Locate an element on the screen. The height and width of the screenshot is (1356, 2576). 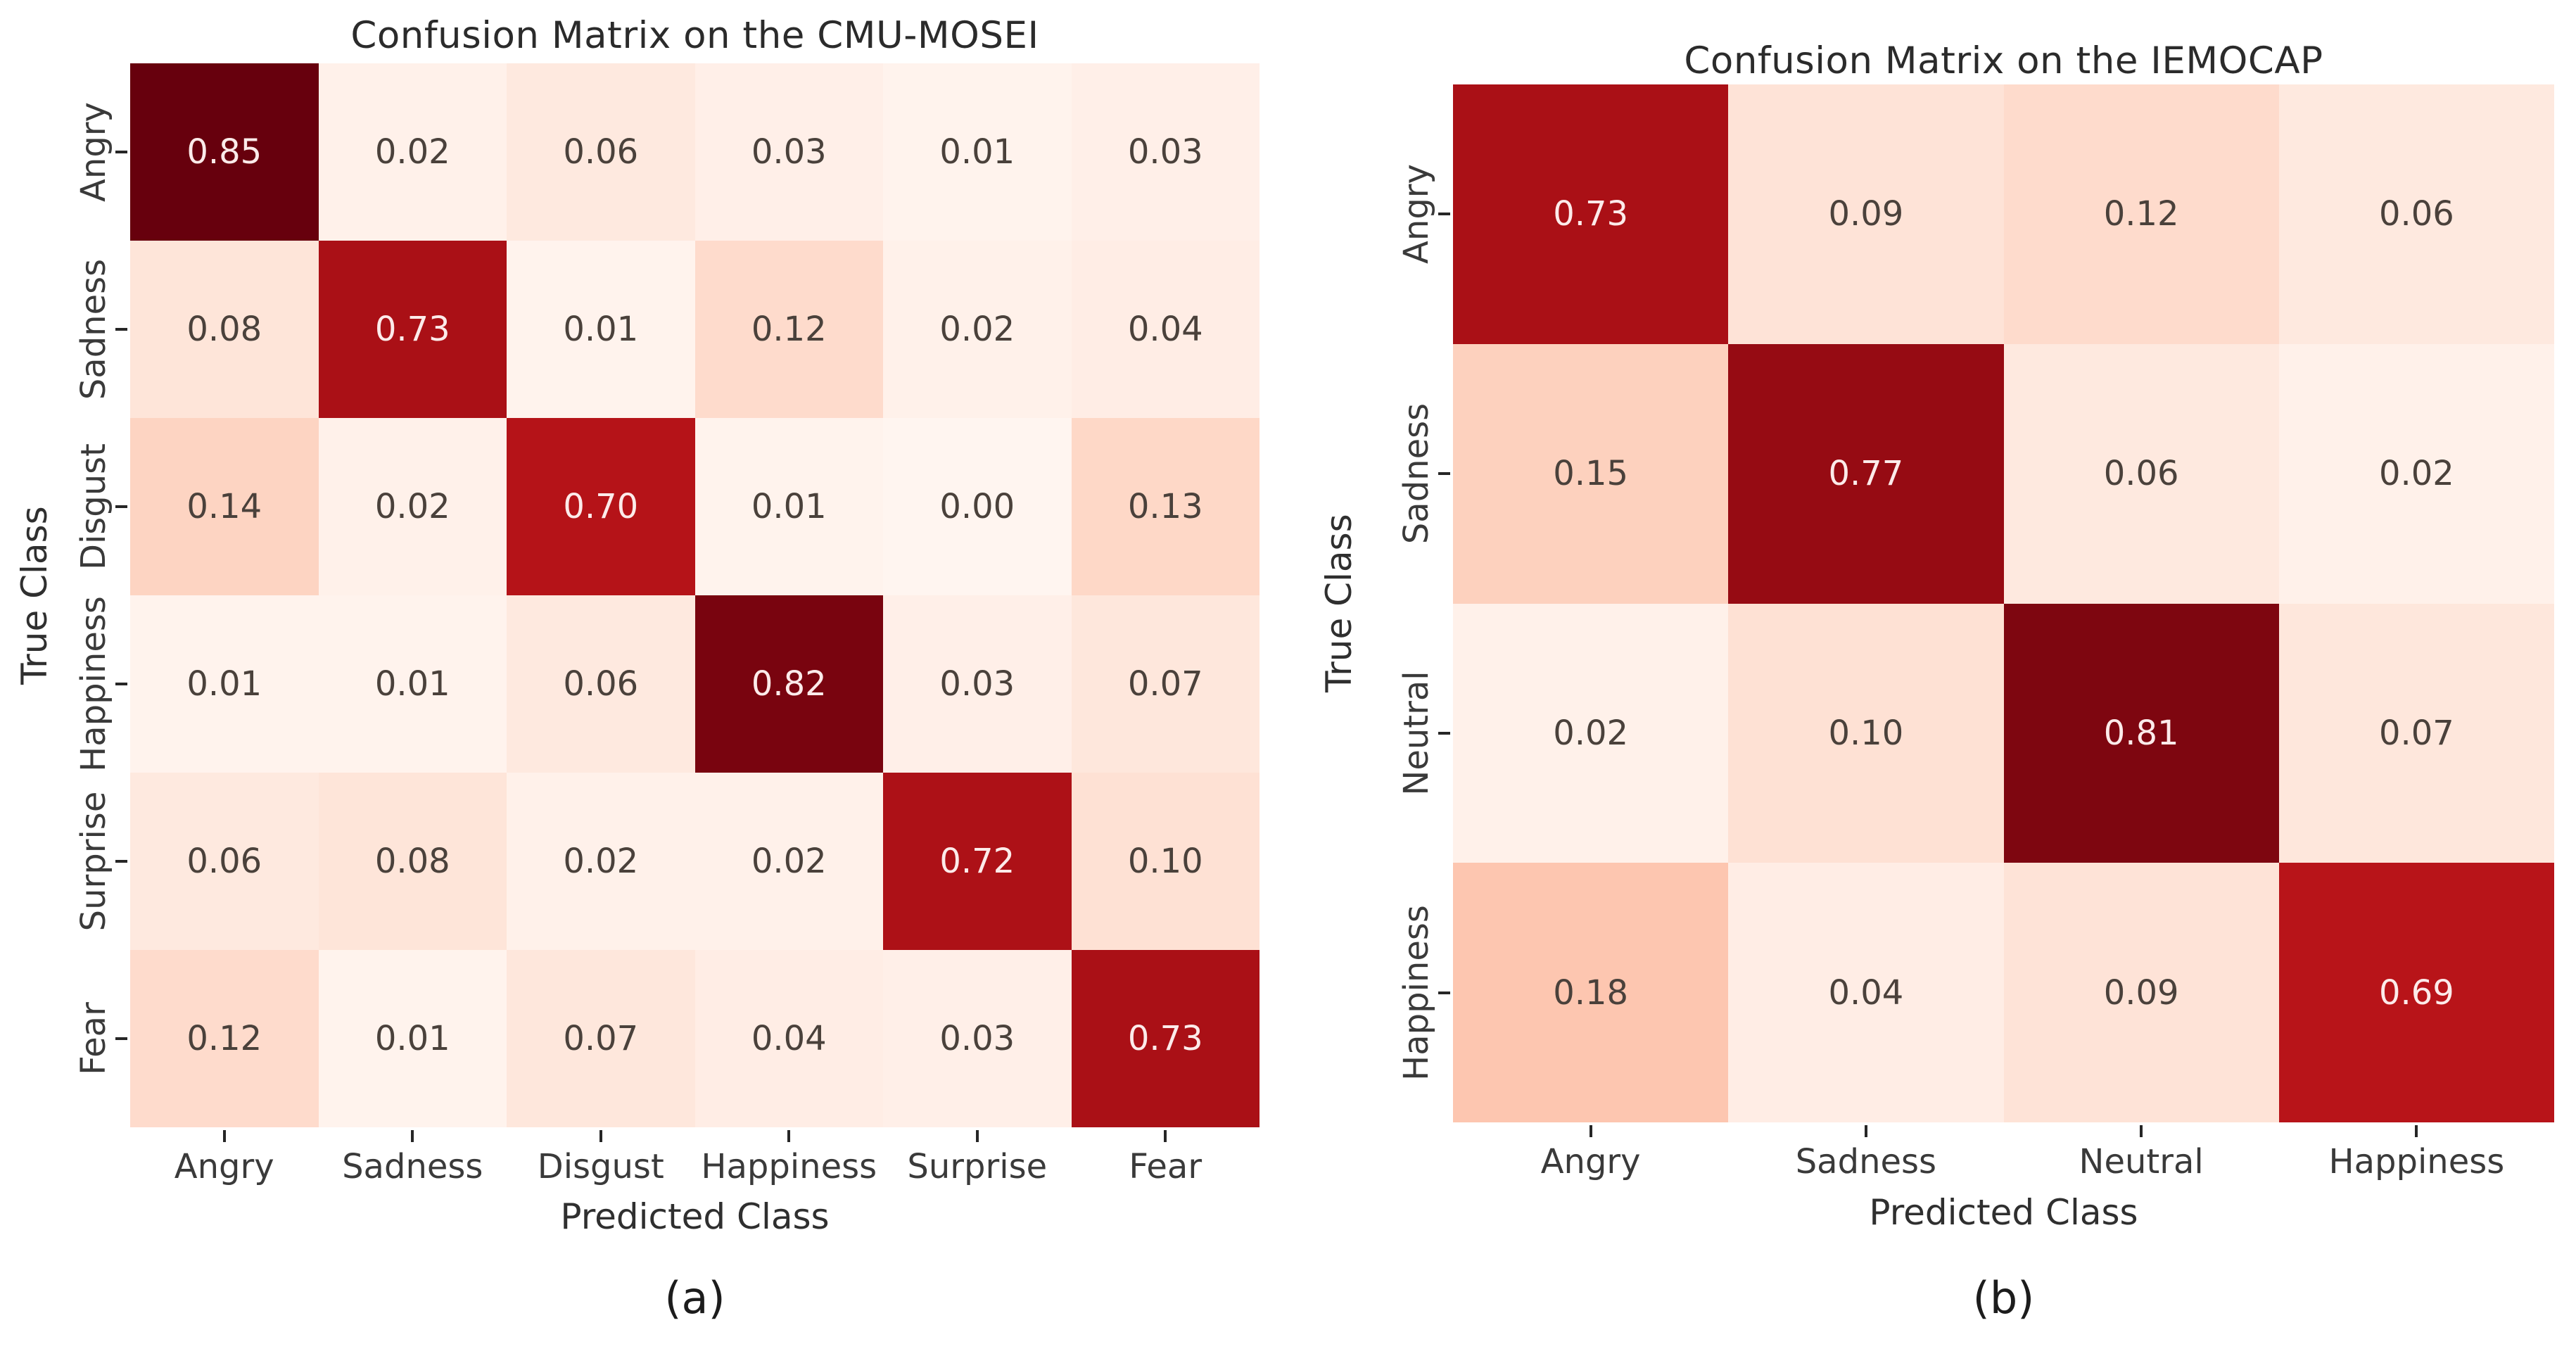
y-axis-label-a: True Class is located at coordinates (34, 595).